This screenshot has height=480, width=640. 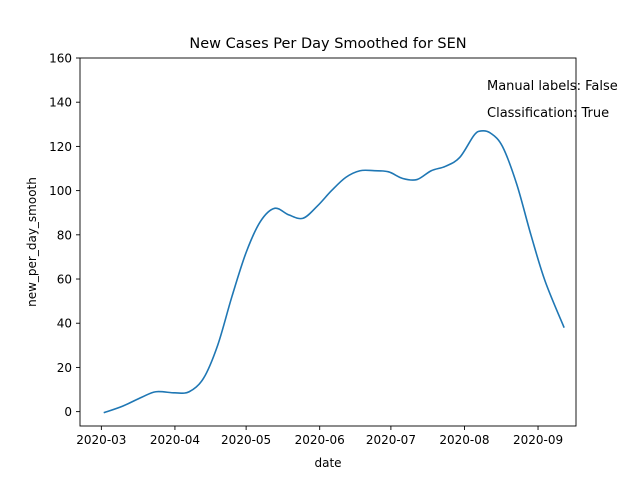 I want to click on y-tick-label: 100, so click(x=60, y=191).